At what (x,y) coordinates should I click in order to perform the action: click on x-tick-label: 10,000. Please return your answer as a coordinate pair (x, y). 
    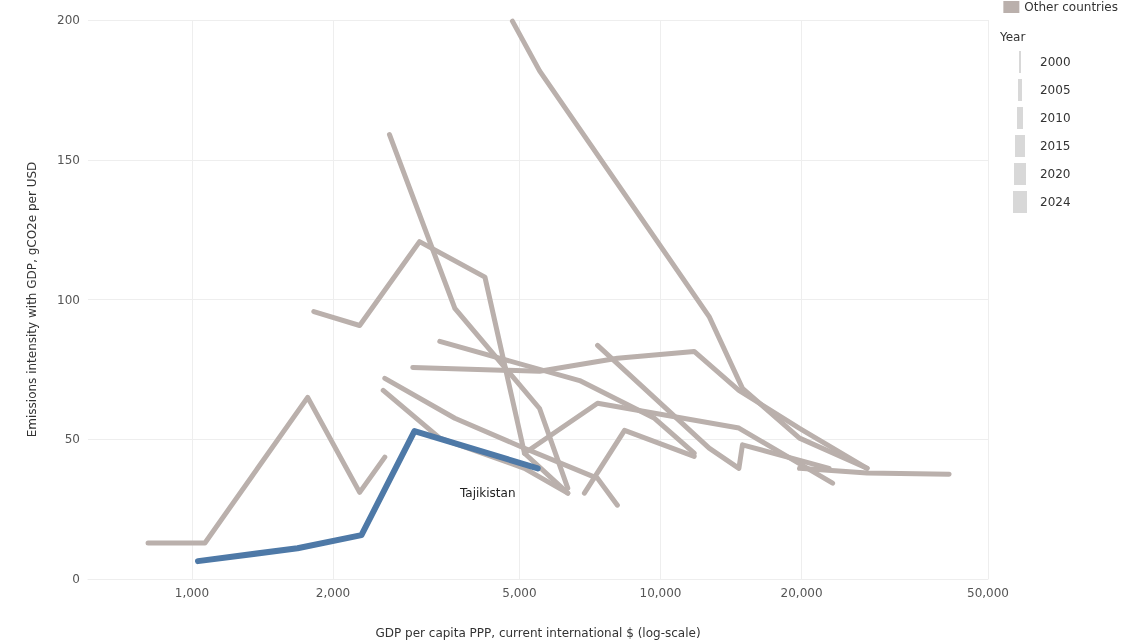
    Looking at the image, I should click on (660, 593).